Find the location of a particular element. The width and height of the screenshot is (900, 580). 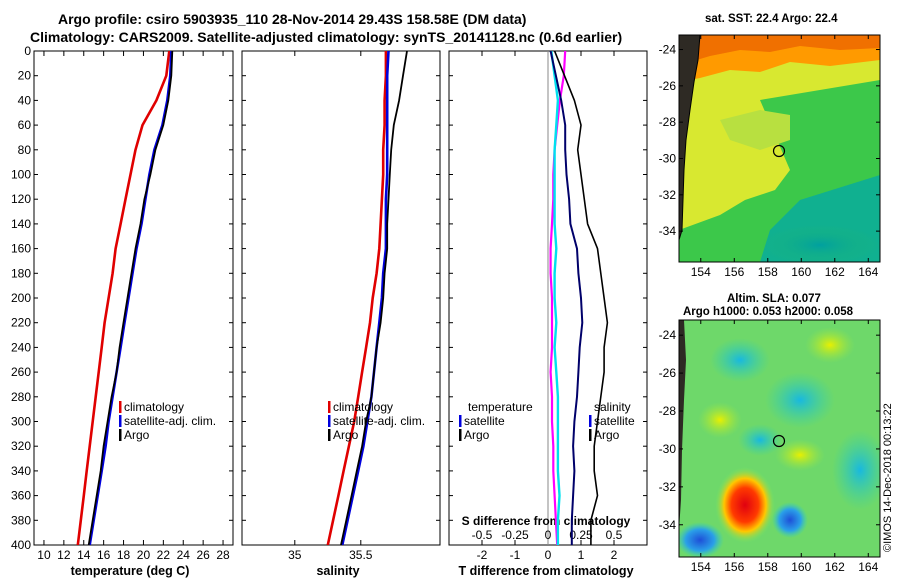

s-tick-label: -0.5 is located at coordinates (482, 535).